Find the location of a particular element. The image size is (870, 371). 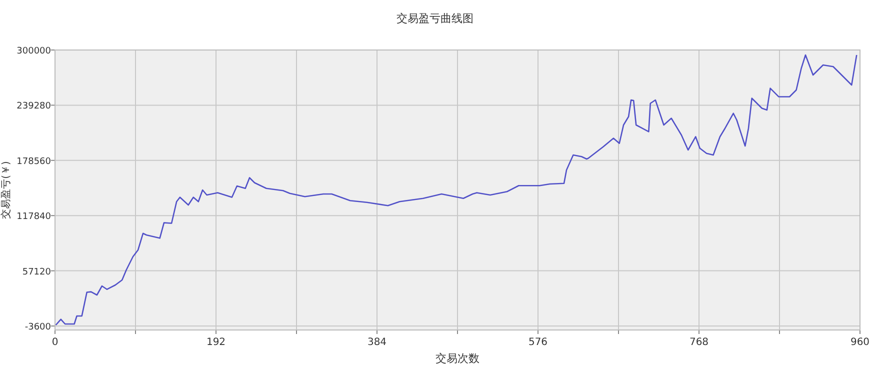

x-tick-label: 384 is located at coordinates (377, 342).